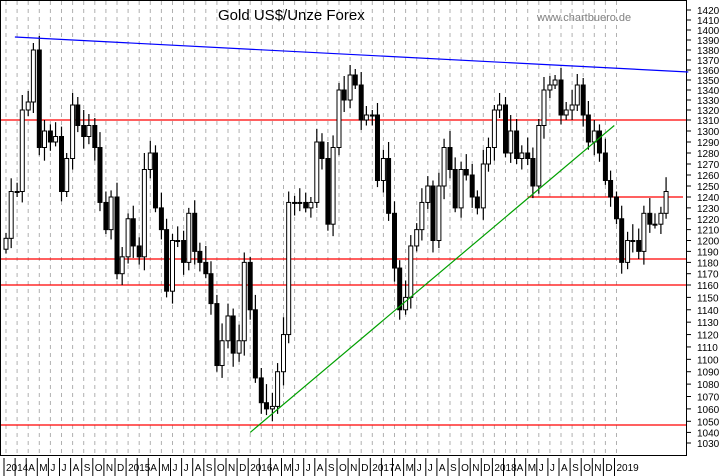 The image size is (723, 476). Describe the element at coordinates (17, 468) in the screenshot. I see `x-tick-label: 2014` at that location.